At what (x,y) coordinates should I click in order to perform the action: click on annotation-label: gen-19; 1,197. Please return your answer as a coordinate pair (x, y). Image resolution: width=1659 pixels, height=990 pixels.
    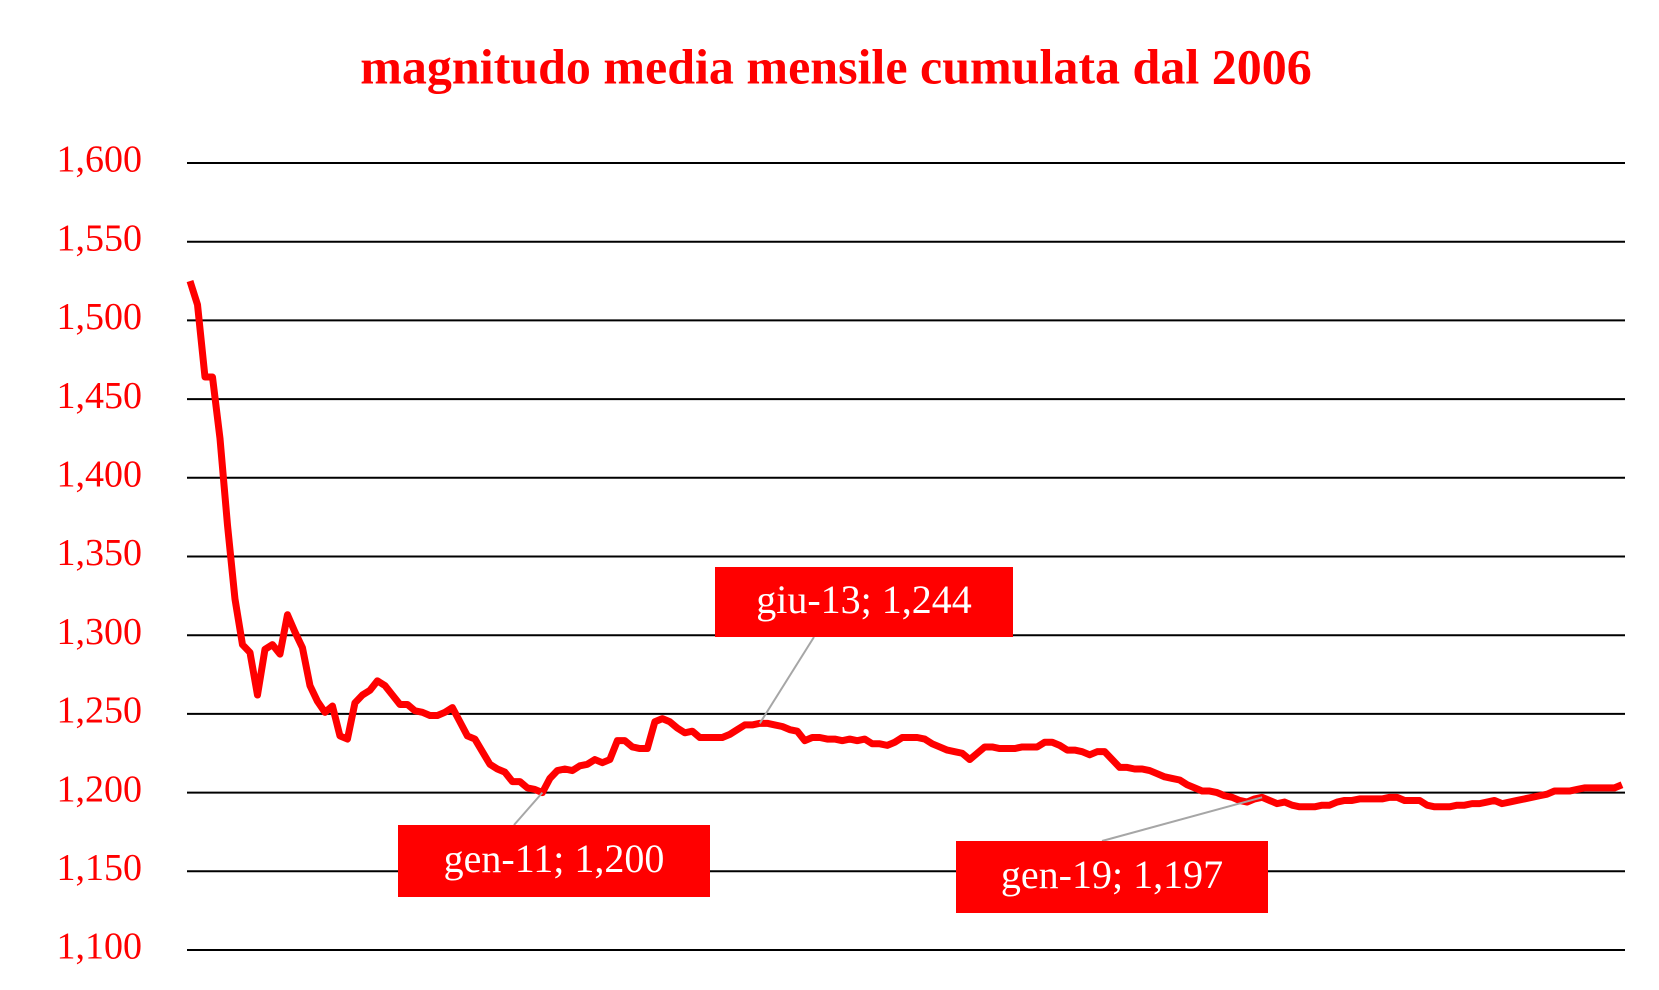
    Looking at the image, I should click on (1112, 874).